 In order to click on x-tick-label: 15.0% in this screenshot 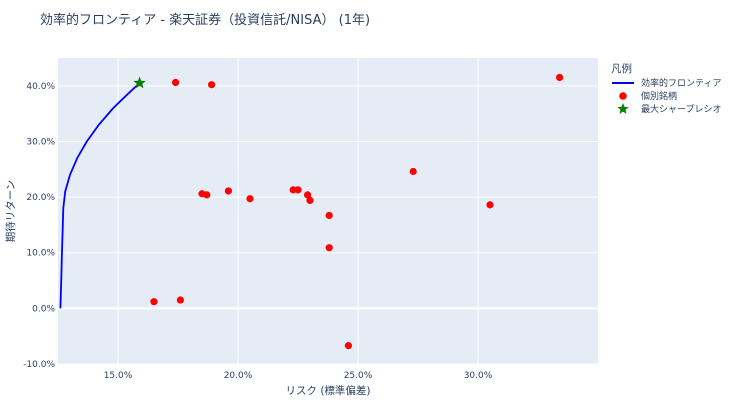, I will do `click(118, 376)`.